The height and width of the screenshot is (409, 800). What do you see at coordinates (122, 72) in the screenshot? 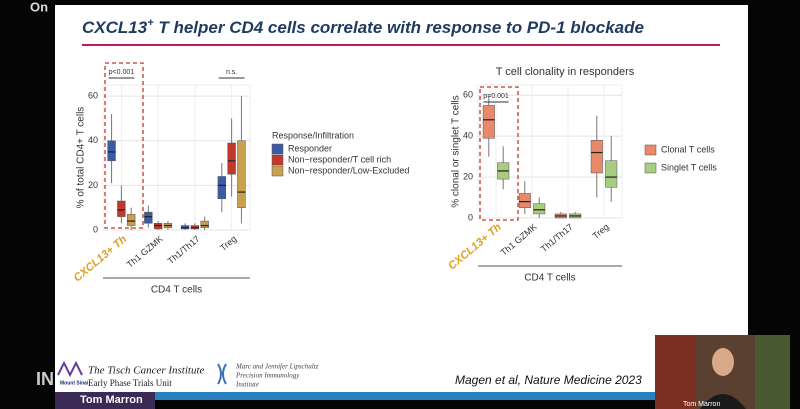
I see `annotation: p<0.001` at bounding box center [122, 72].